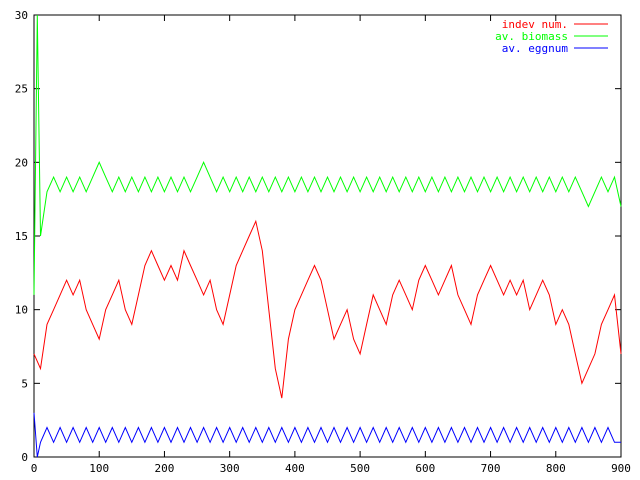 The height and width of the screenshot is (480, 640). Describe the element at coordinates (295, 468) in the screenshot. I see `x-tick-label: 400` at that location.